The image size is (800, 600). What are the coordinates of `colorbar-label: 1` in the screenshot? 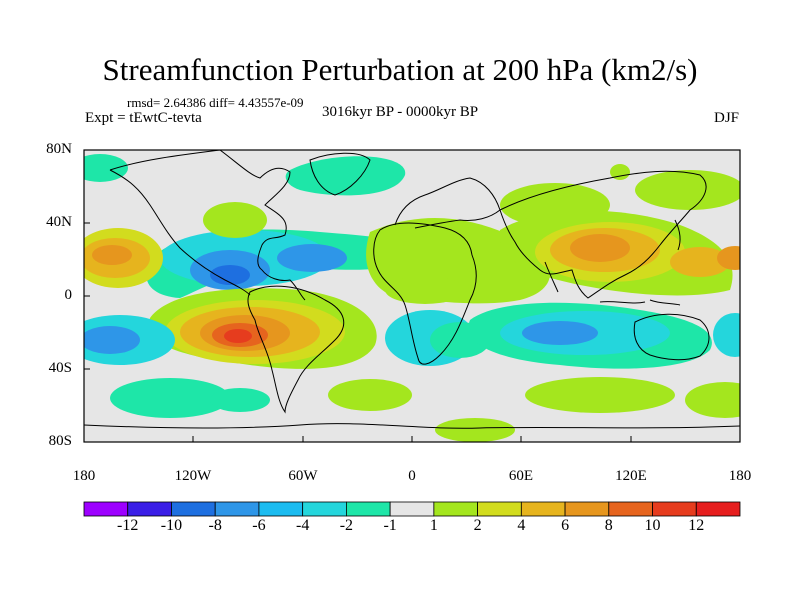 It's located at (433, 525).